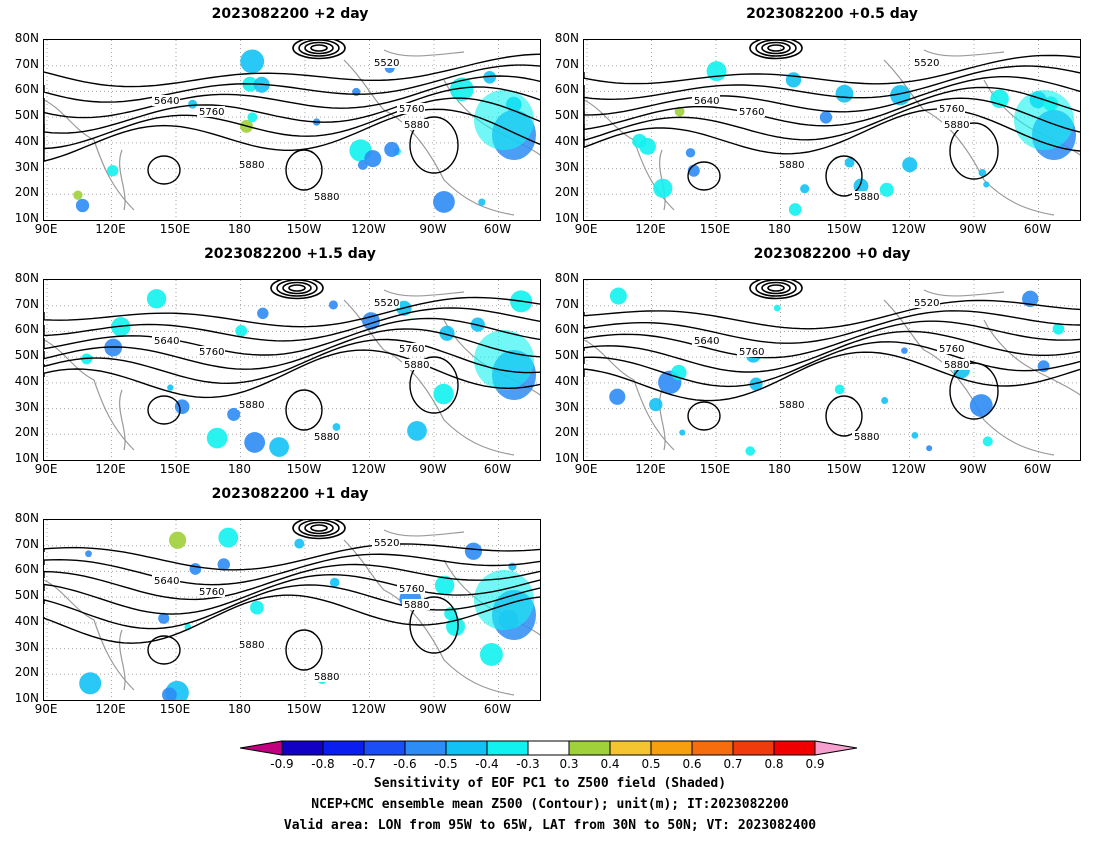 This screenshot has height=850, width=1100. What do you see at coordinates (368, 709) in the screenshot?
I see `lon-tick-label: 120W` at bounding box center [368, 709].